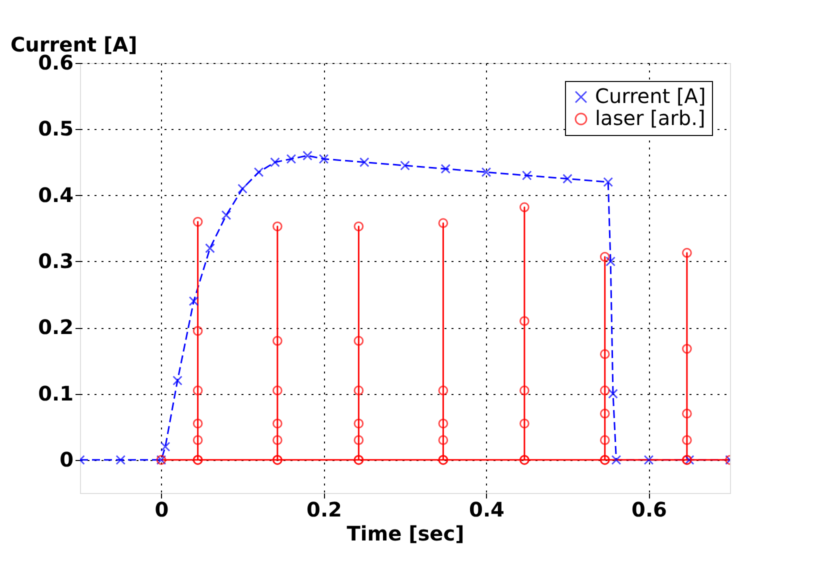 This screenshot has width=813, height=584. I want to click on y-tick-label: 0.3, so click(56, 260).